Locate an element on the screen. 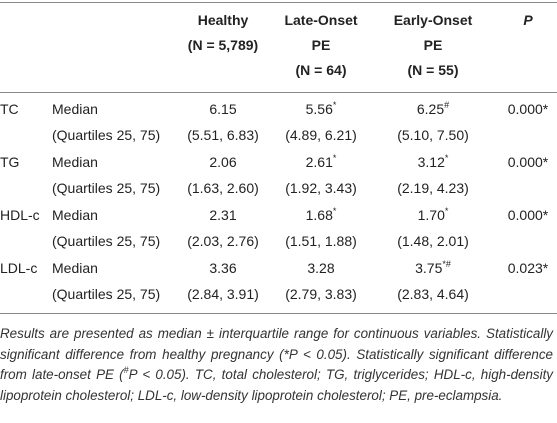 Image resolution: width=557 pixels, height=423 pixels. cell: 3.36 is located at coordinates (222, 268).